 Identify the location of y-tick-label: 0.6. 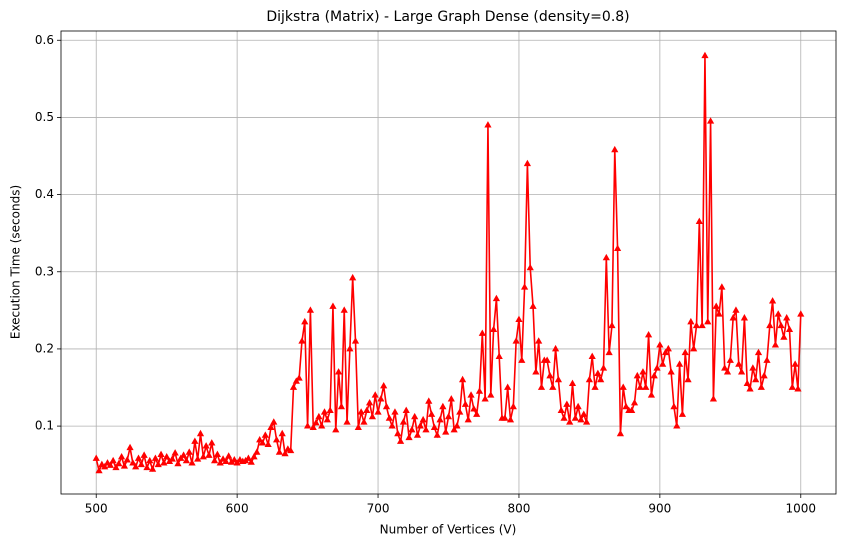
(44, 40).